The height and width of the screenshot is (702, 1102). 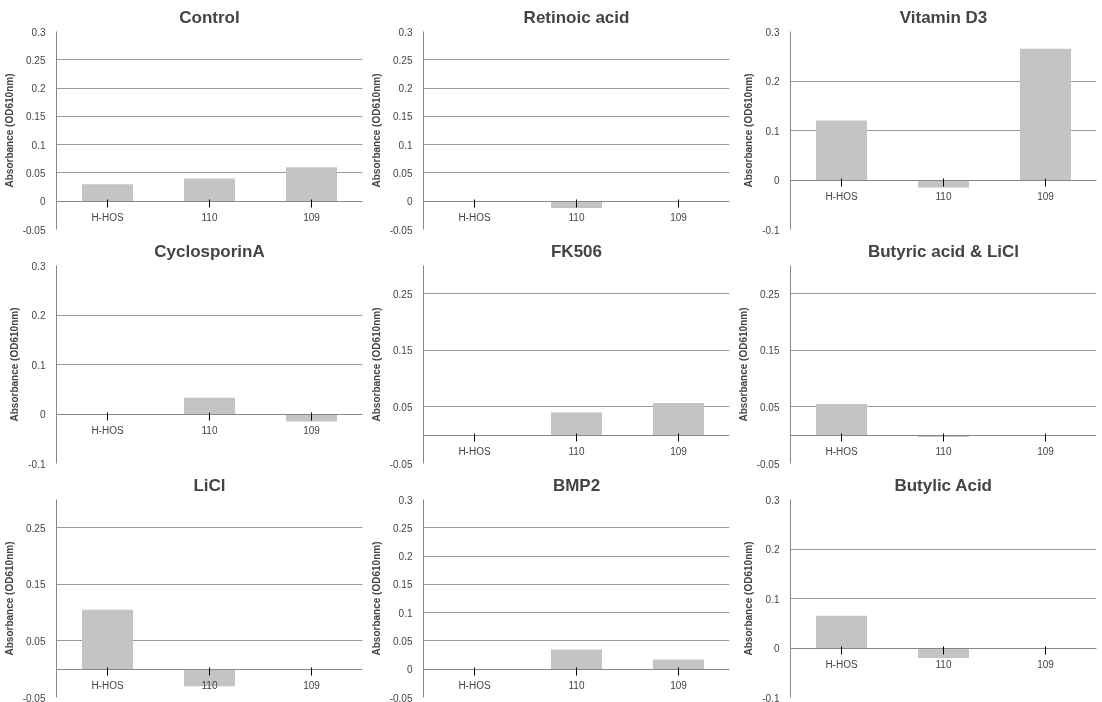 What do you see at coordinates (209, 17) in the screenshot?
I see `chart-title: Control` at bounding box center [209, 17].